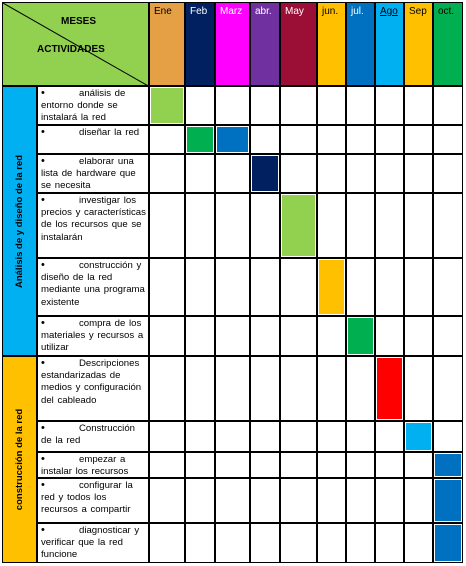  Describe the element at coordinates (389, 44) in the screenshot. I see `month-header-cell: Ago` at that location.